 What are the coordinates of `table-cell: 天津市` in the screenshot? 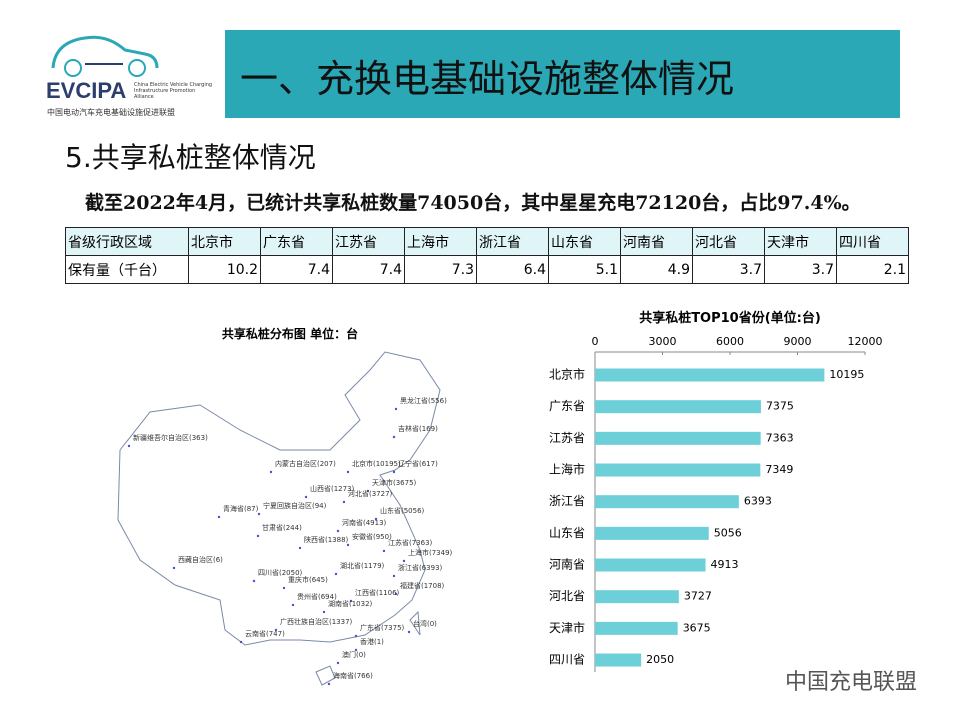 It's located at (800, 241).